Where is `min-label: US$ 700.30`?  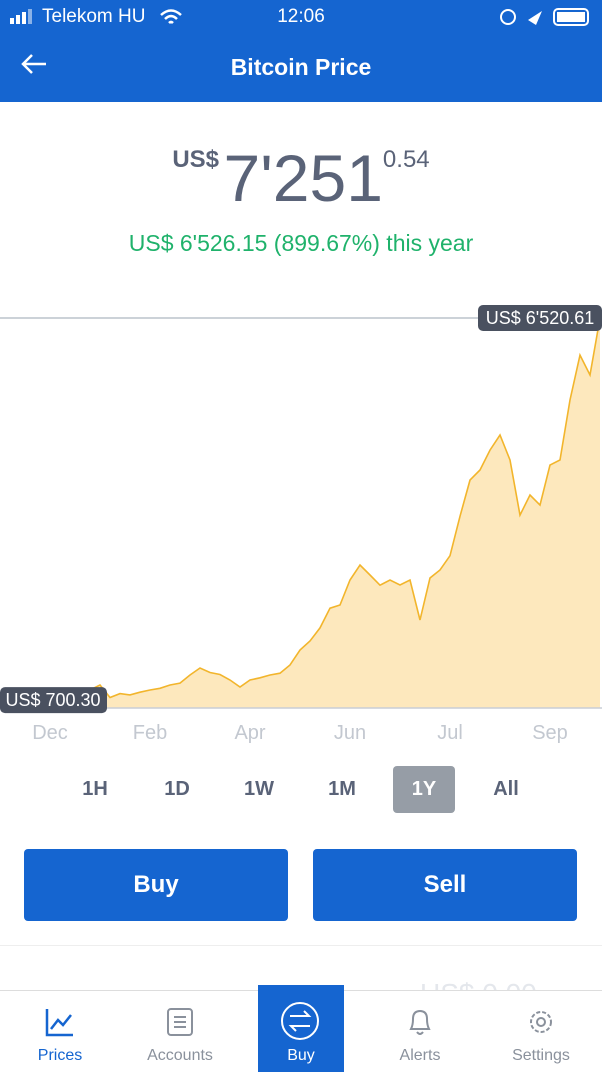
min-label: US$ 700.30 is located at coordinates (52, 700).